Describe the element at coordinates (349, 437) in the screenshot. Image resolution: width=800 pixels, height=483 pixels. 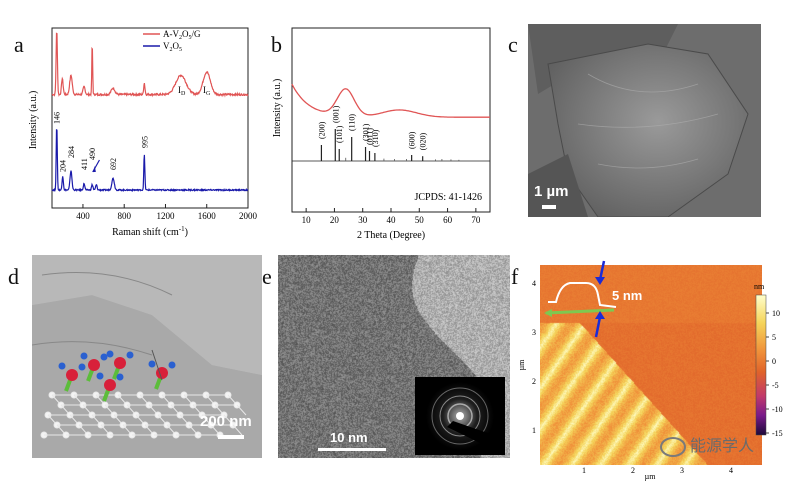
I see `hrtem-scale-label: 10 nm` at that location.